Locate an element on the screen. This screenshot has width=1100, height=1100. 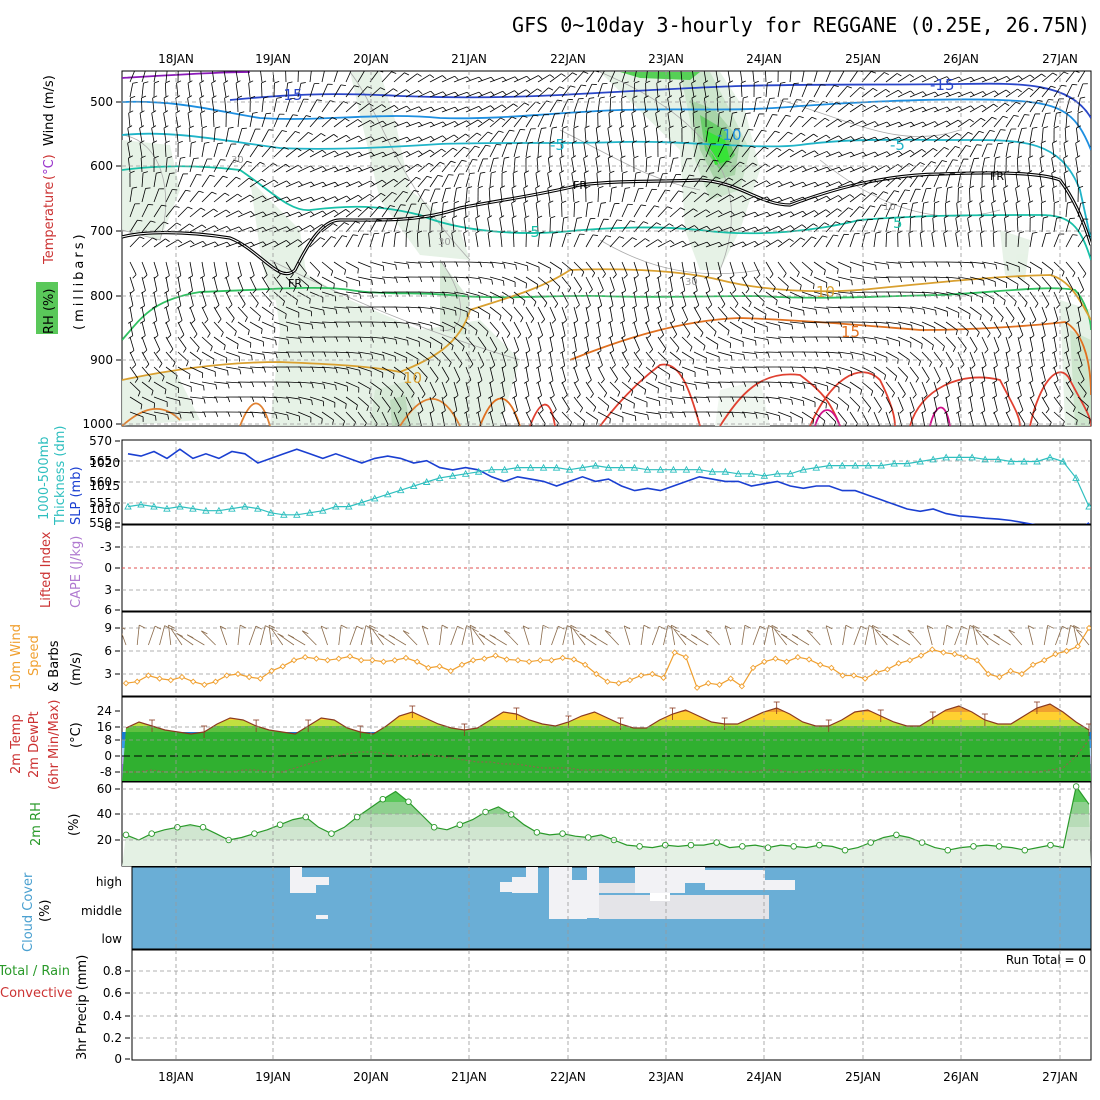
cloud-level-label: middle is located at coordinates (101, 911).